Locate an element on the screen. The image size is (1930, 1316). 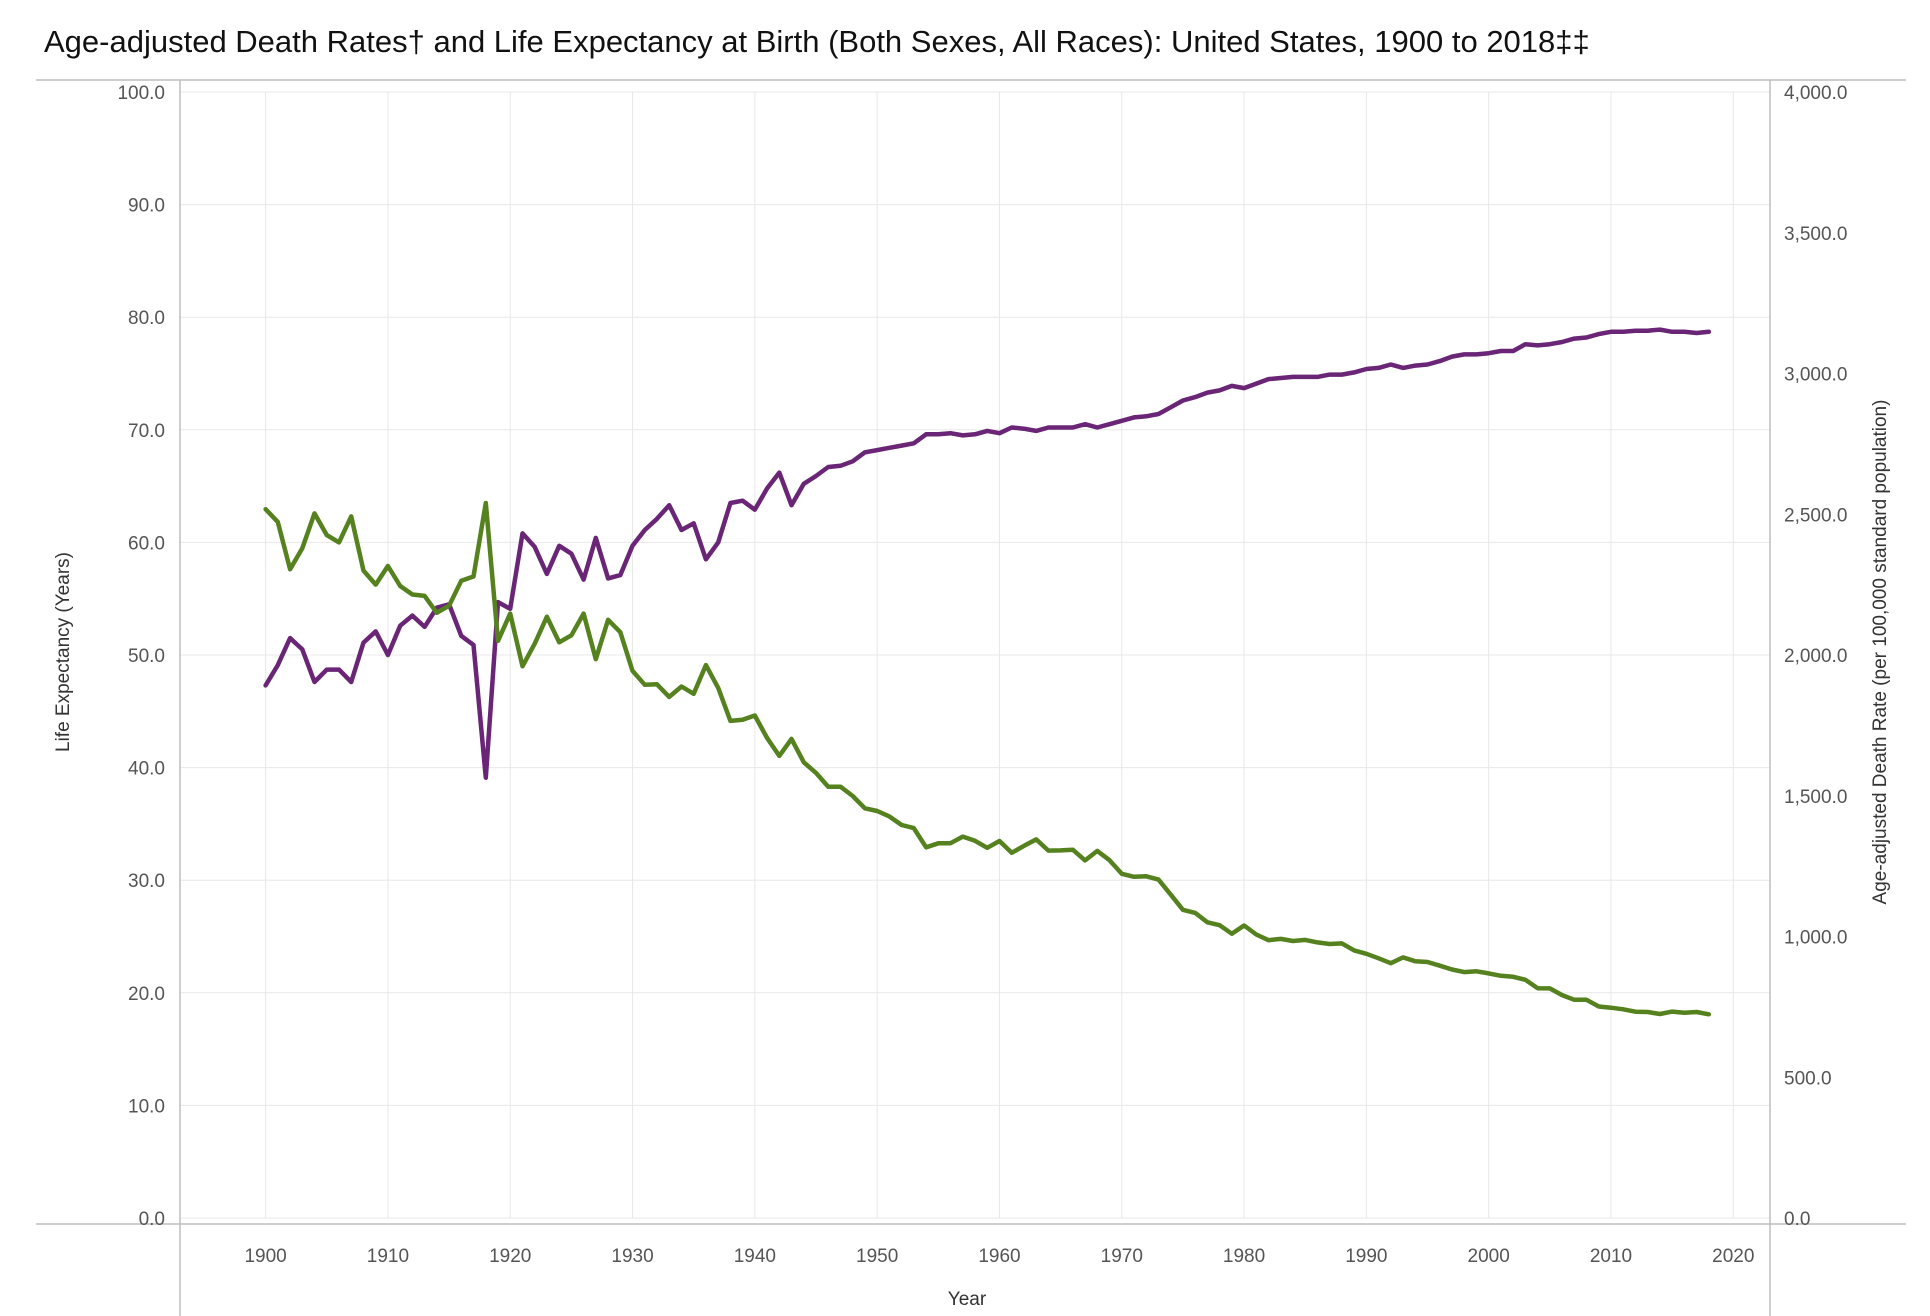
x-axis-title: Year is located at coordinates (967, 1299).